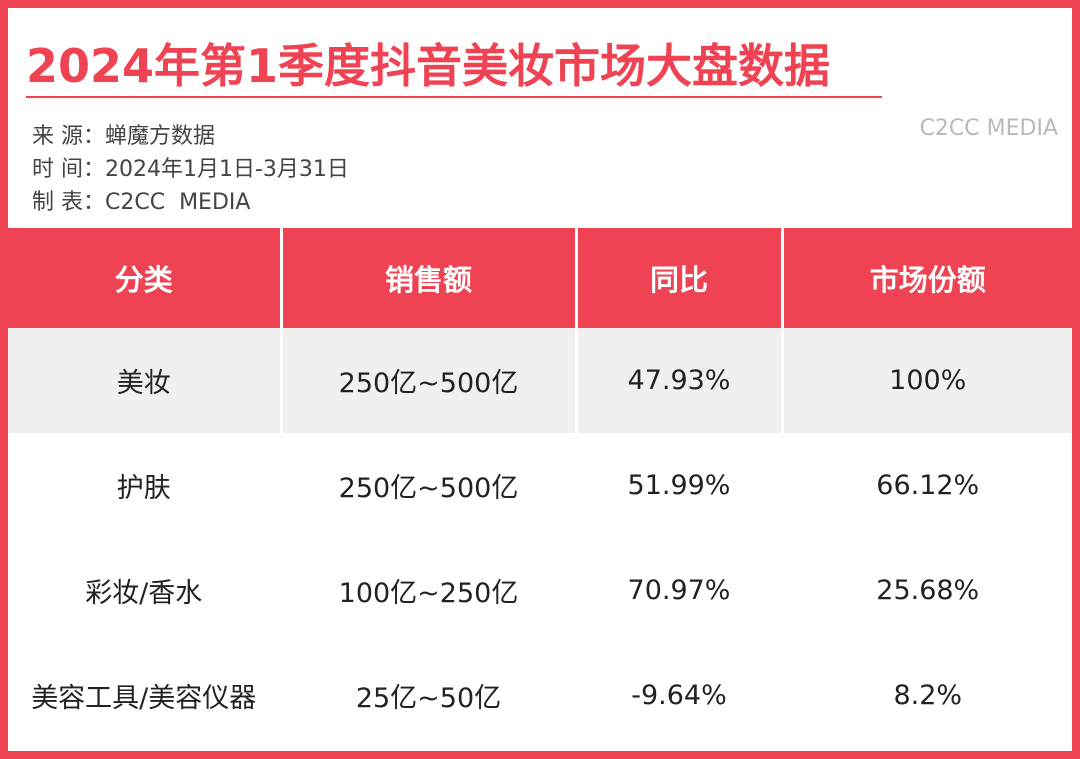  Describe the element at coordinates (927, 380) in the screenshot. I see `cell-market-share: 100%` at that location.